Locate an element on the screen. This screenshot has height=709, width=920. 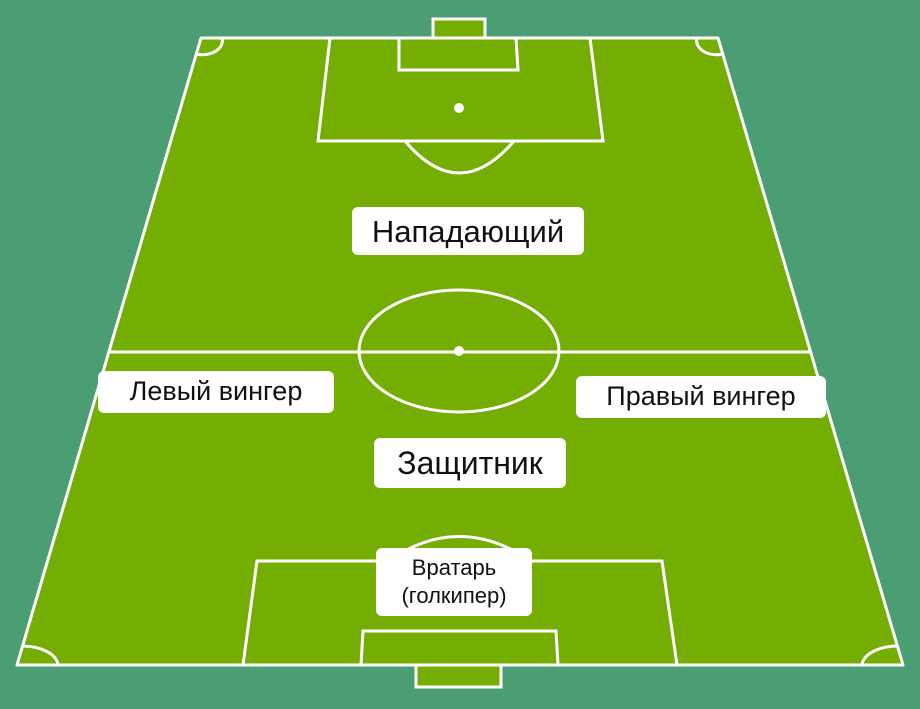
left-winger-label: Левый вингер is located at coordinates (216, 392).